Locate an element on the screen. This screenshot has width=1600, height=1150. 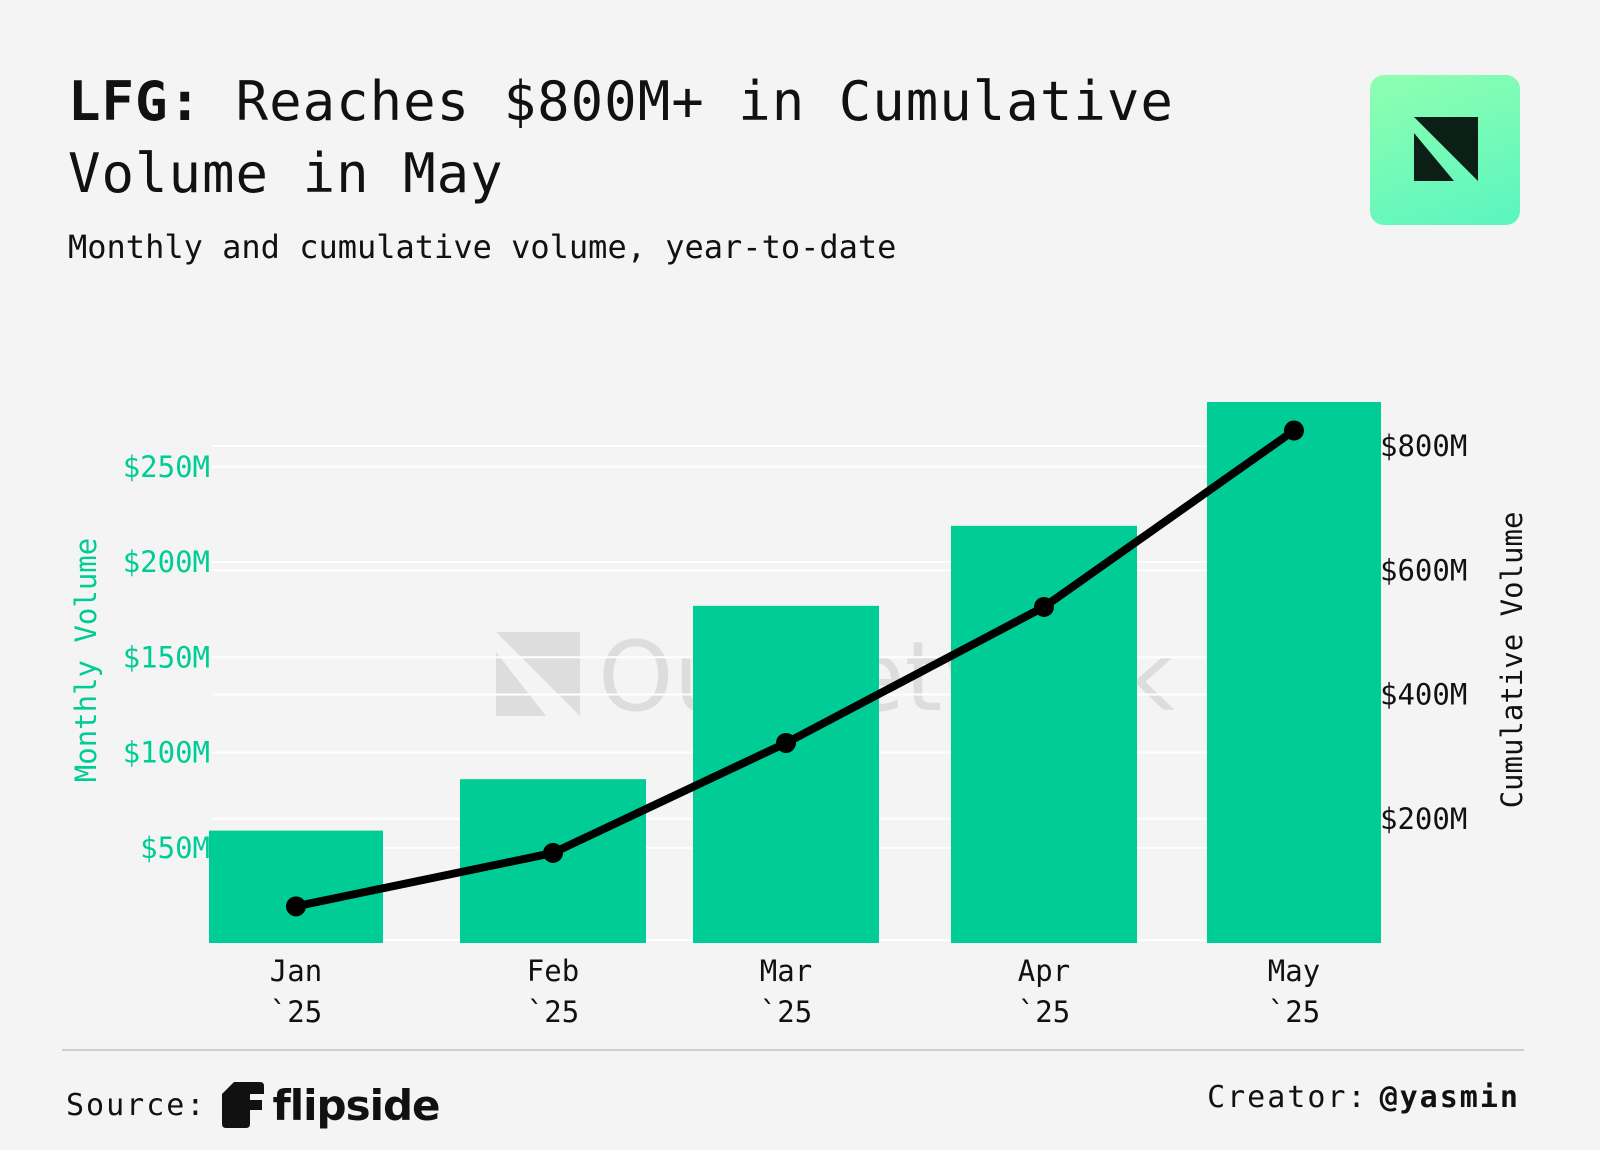
flipside-logo: flipside is located at coordinates (330, 1105).